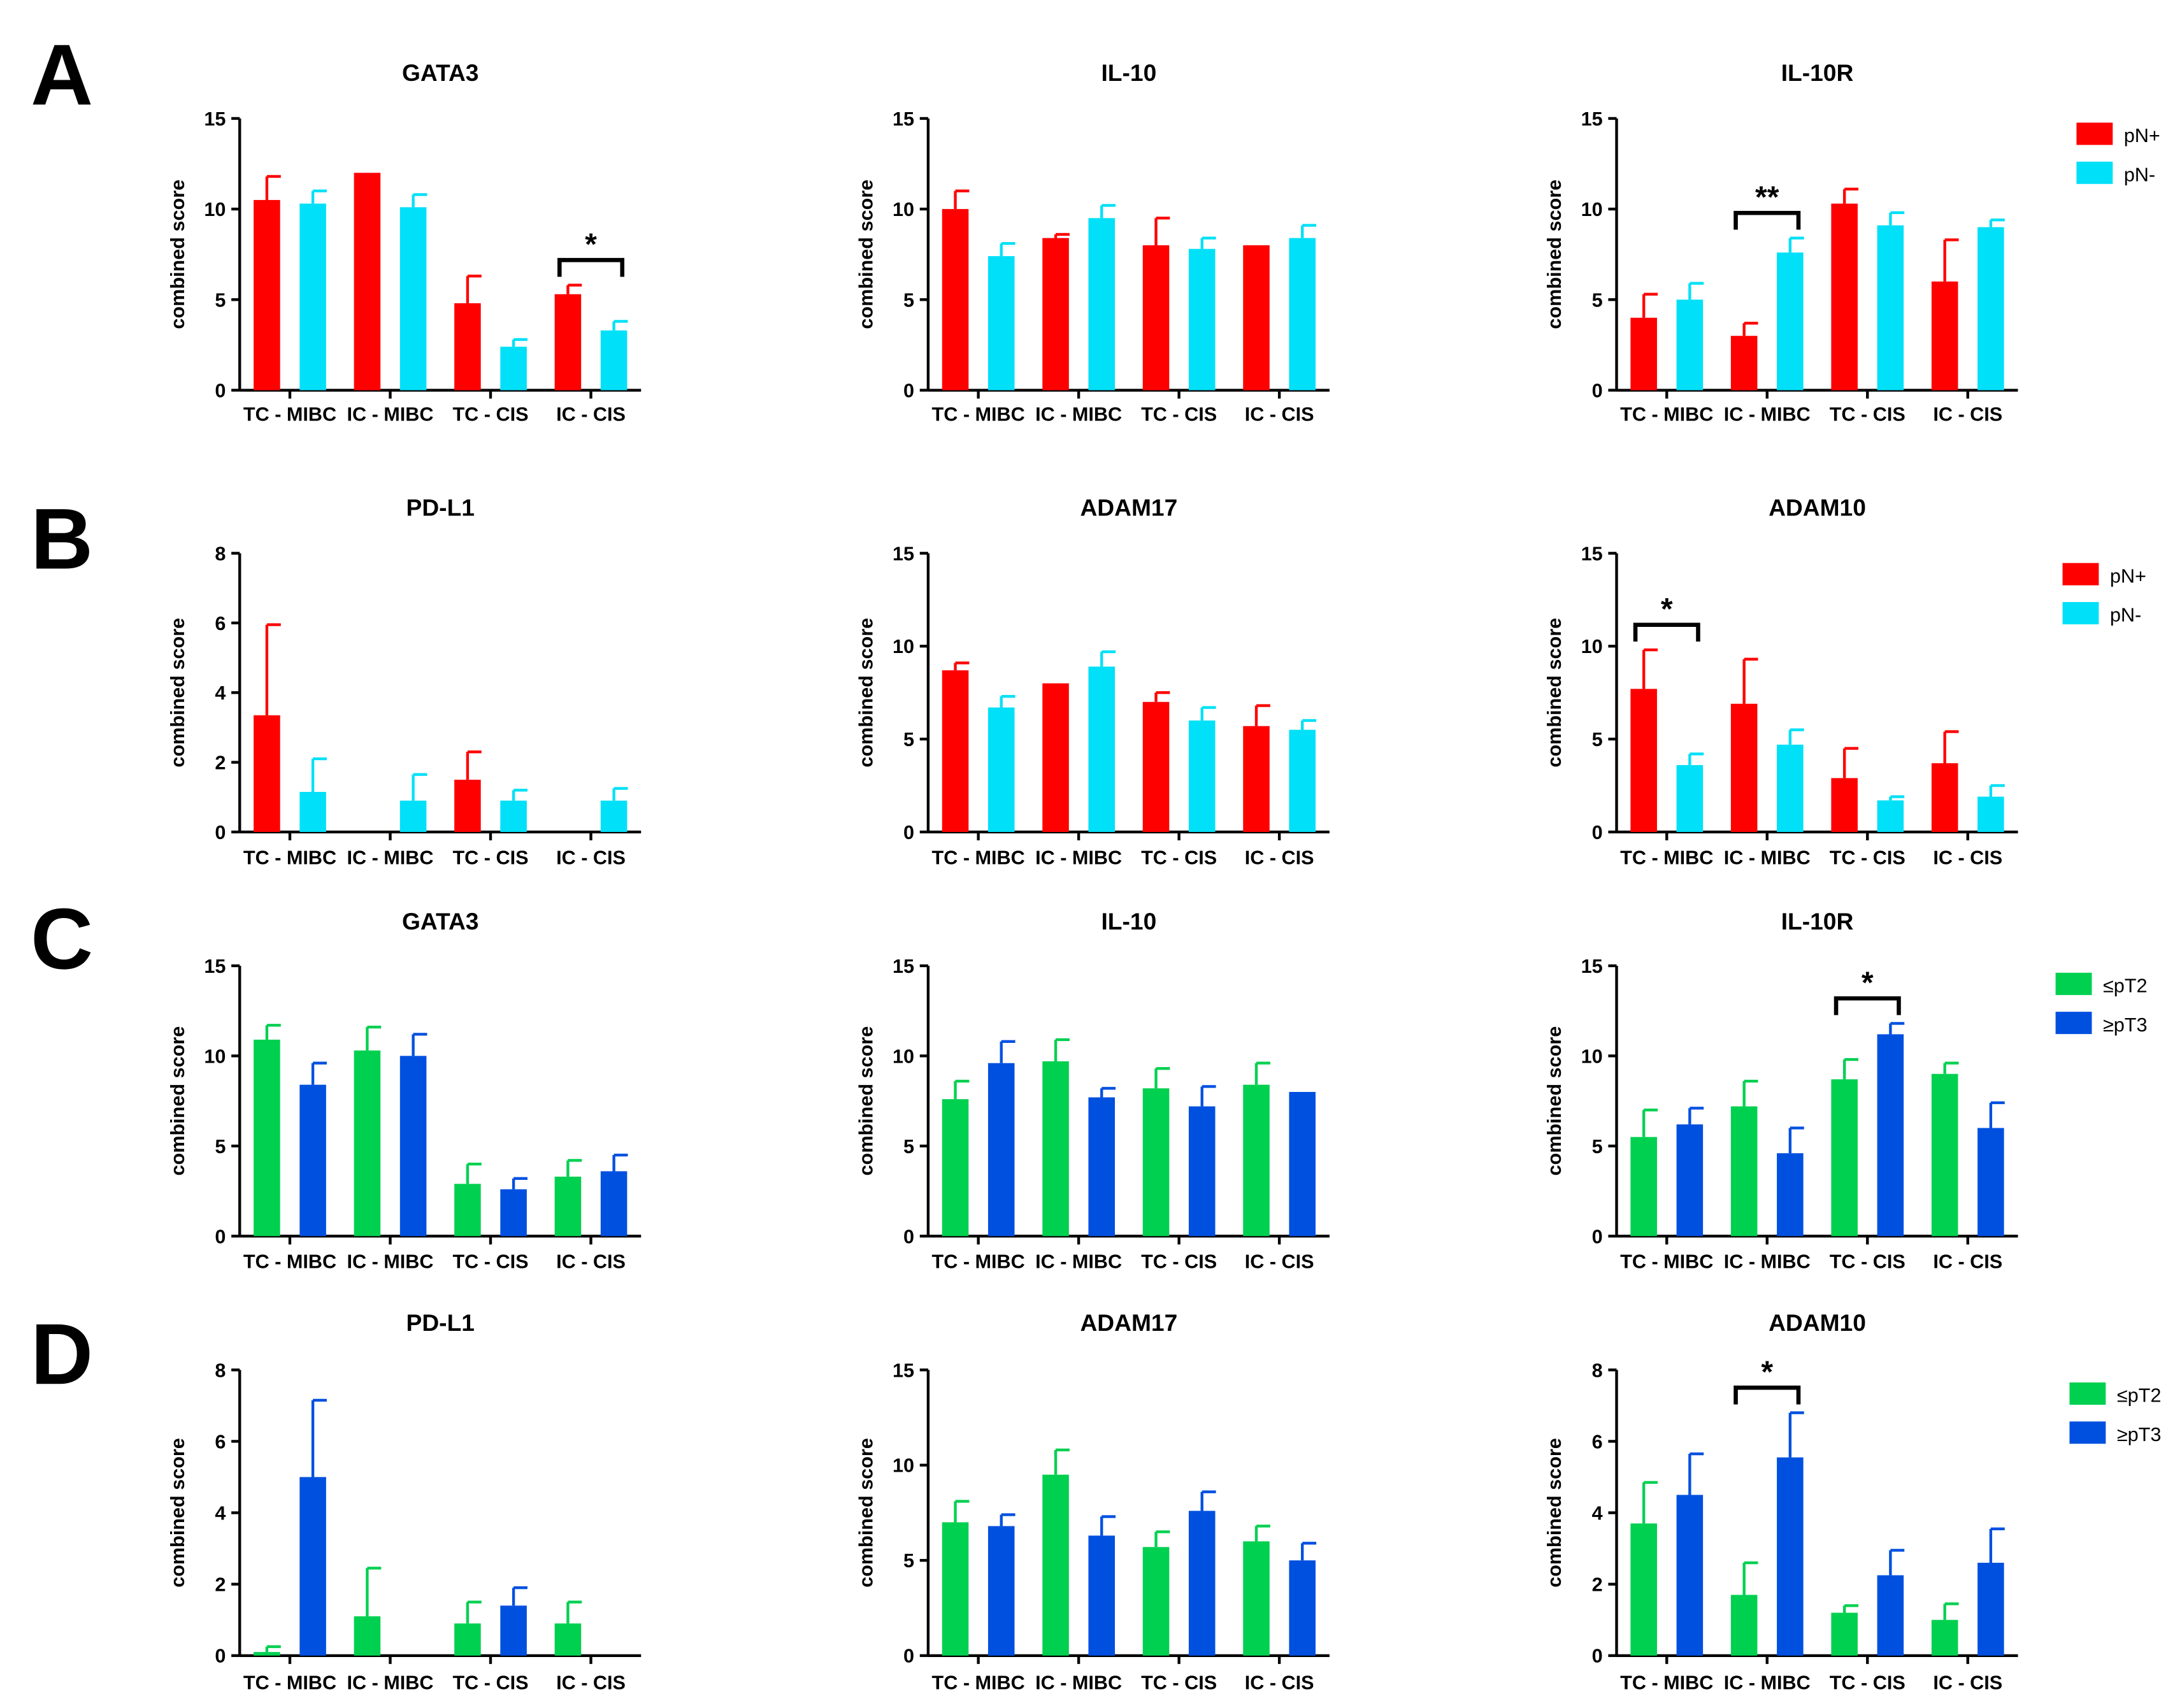 This screenshot has height=1708, width=2182. I want to click on panel-letter: D, so click(62, 1353).